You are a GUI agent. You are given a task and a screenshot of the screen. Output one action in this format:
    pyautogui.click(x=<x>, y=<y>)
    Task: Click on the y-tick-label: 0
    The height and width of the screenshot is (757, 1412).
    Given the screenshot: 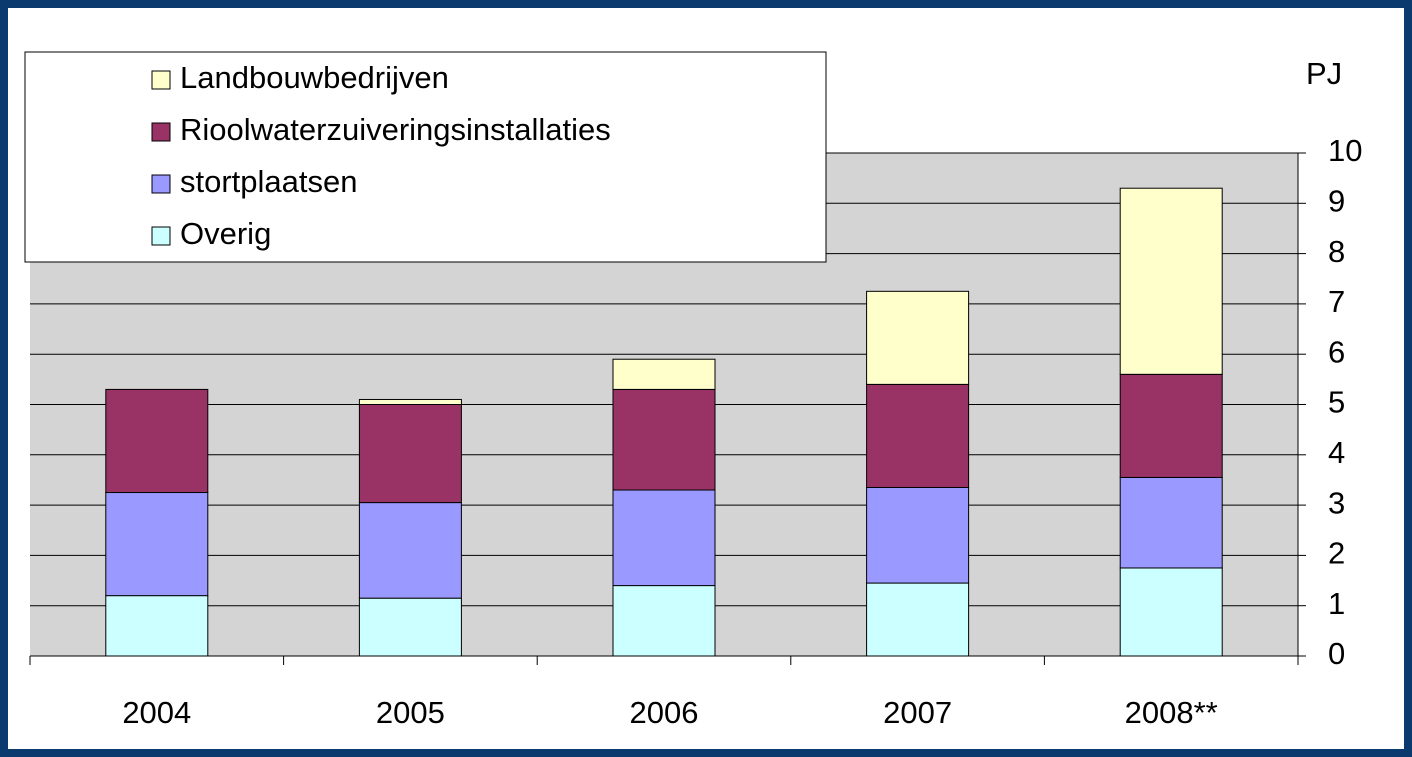 What is the action you would take?
    pyautogui.click(x=1336, y=653)
    